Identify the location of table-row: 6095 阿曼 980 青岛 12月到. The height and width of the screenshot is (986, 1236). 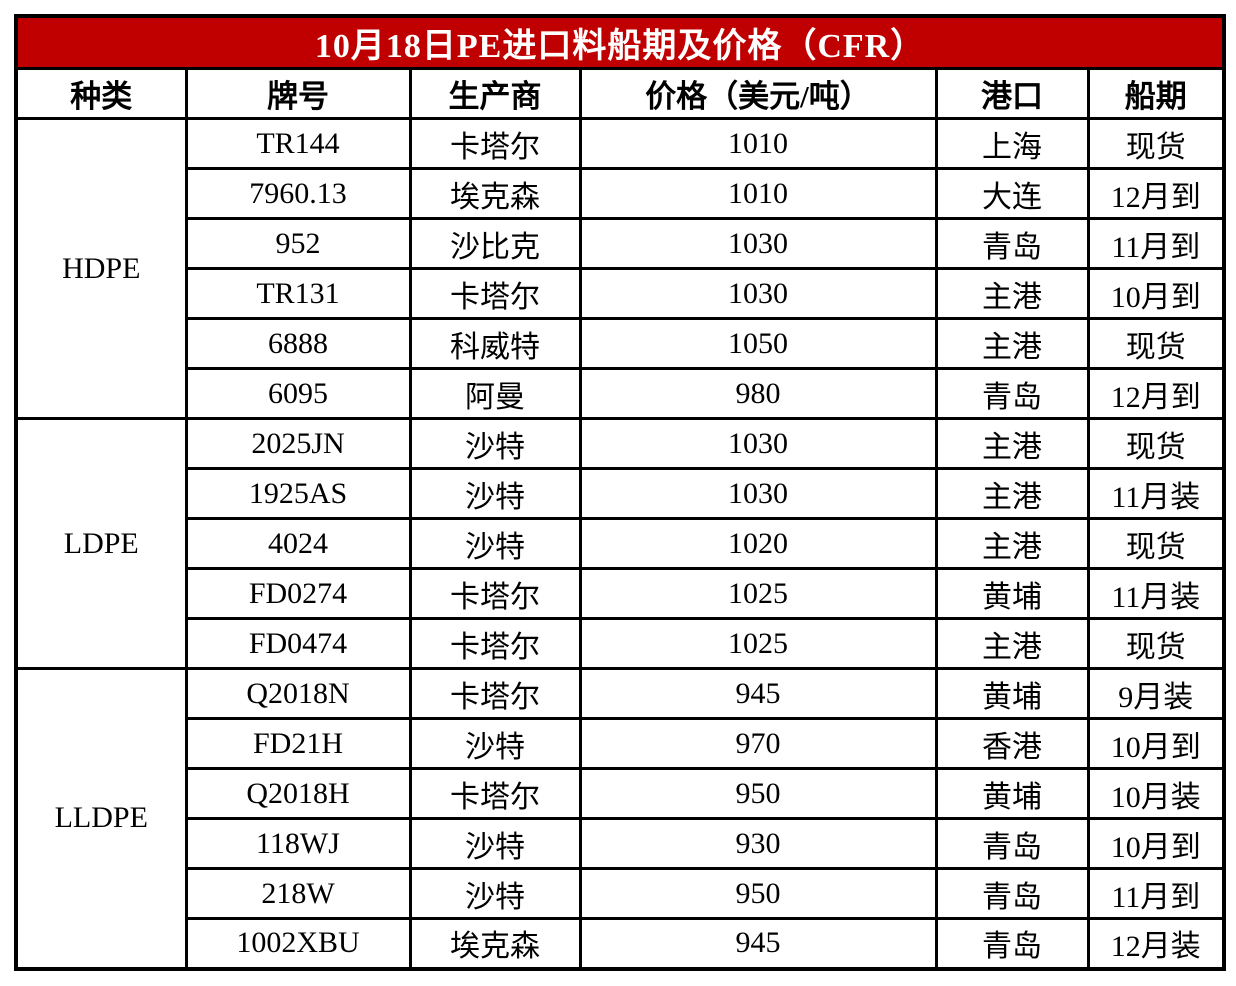
(621, 393).